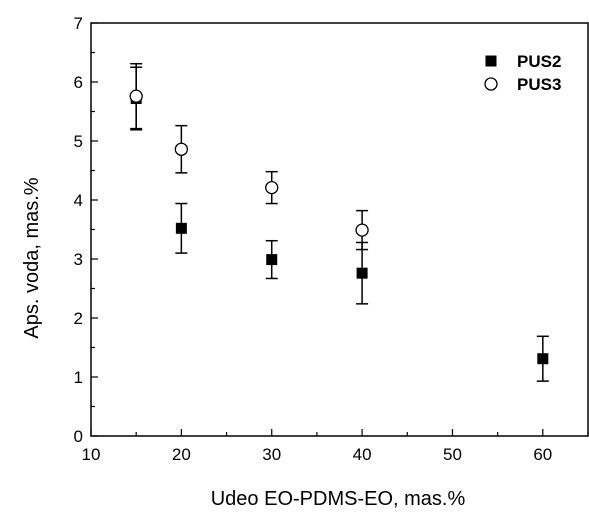  Describe the element at coordinates (32, 257) in the screenshot. I see `y-axis-title: Aps. voda, mas.%` at that location.